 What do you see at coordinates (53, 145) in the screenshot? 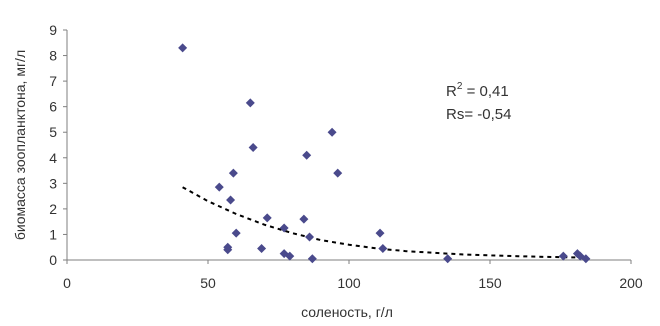
I see `y-tick-labels: 0 1 2 3 4 5 6 7 8 9` at bounding box center [53, 145].